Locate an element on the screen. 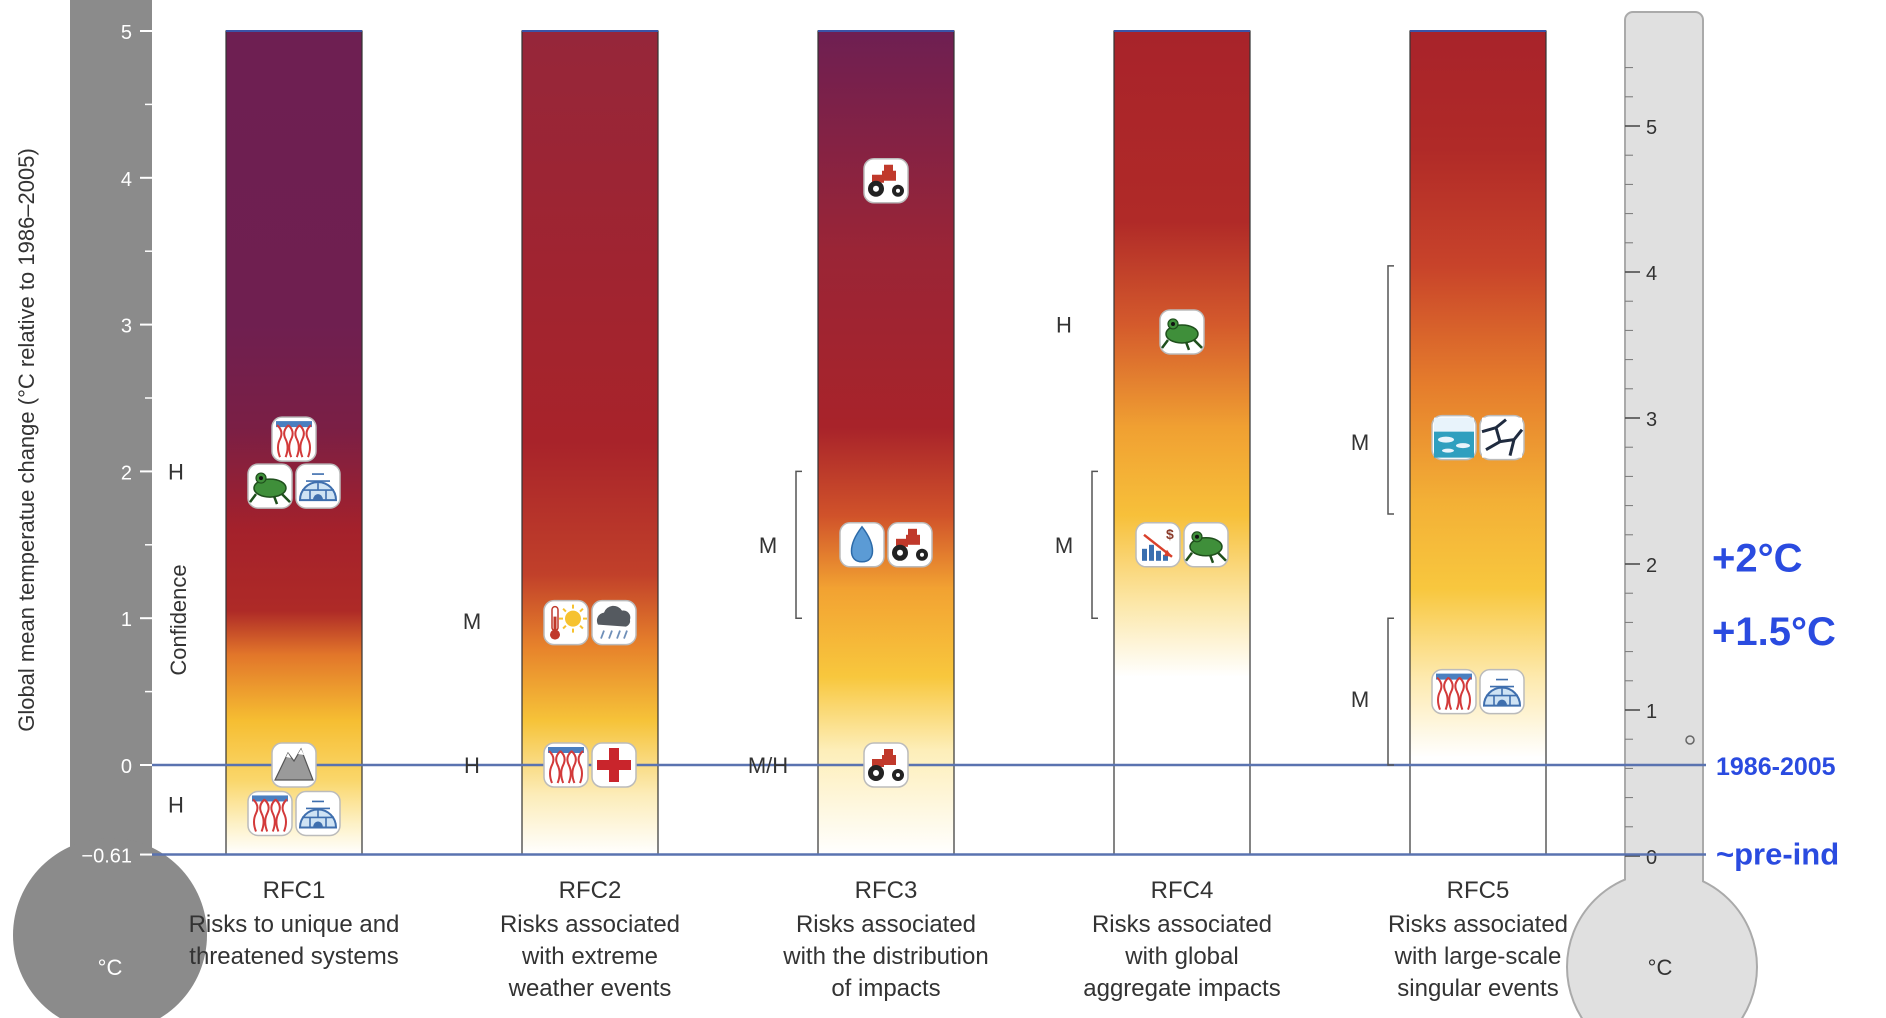  storm-cloud-icon is located at coordinates (614, 622).